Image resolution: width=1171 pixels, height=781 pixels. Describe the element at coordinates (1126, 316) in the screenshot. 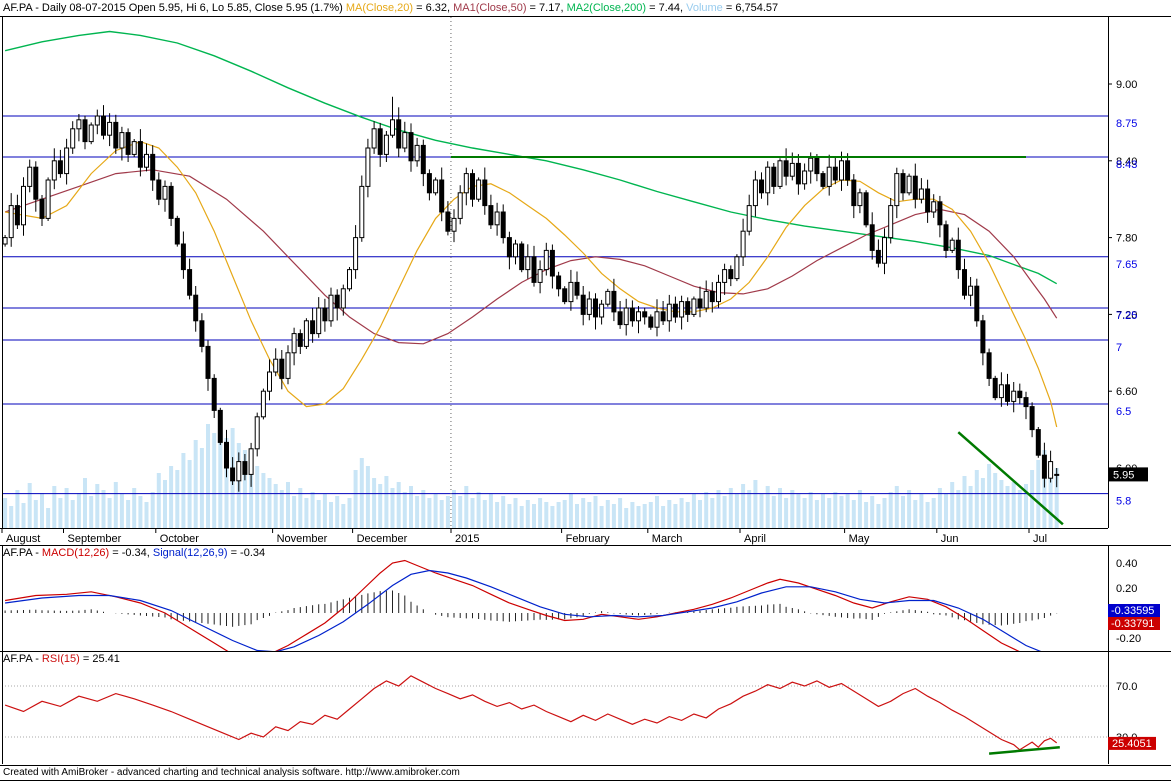

I see `level-label: 7.25` at that location.